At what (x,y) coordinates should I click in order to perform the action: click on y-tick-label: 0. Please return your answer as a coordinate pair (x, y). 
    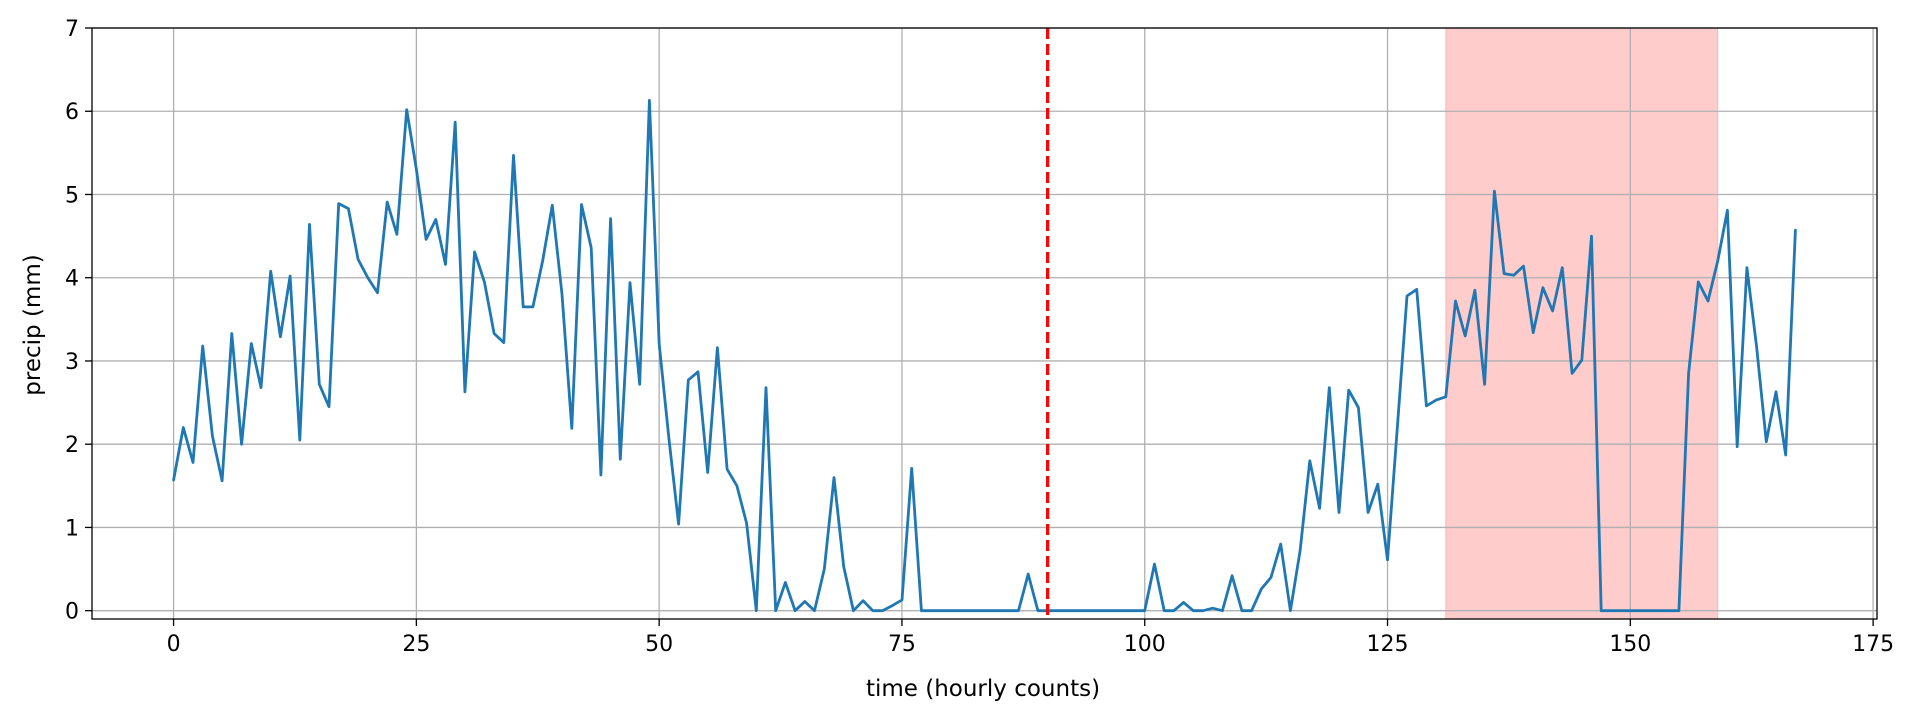
    Looking at the image, I should click on (72, 612).